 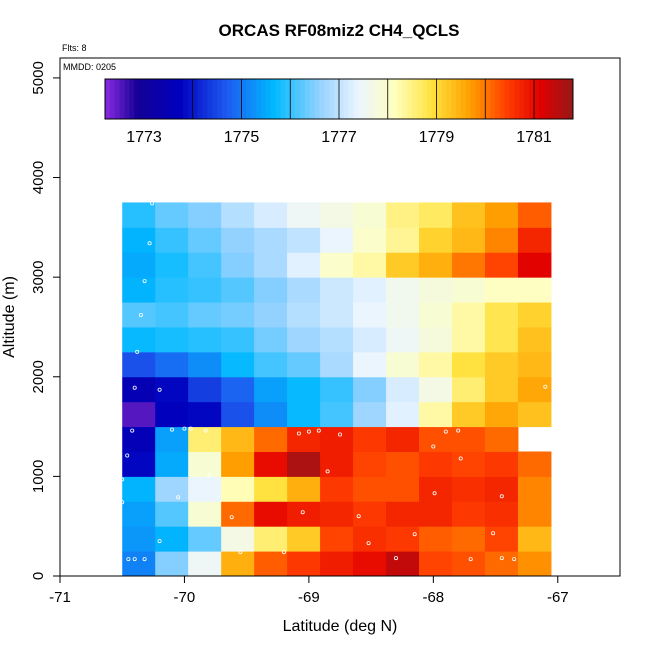 I want to click on x-tick-label: -67, so click(x=558, y=597).